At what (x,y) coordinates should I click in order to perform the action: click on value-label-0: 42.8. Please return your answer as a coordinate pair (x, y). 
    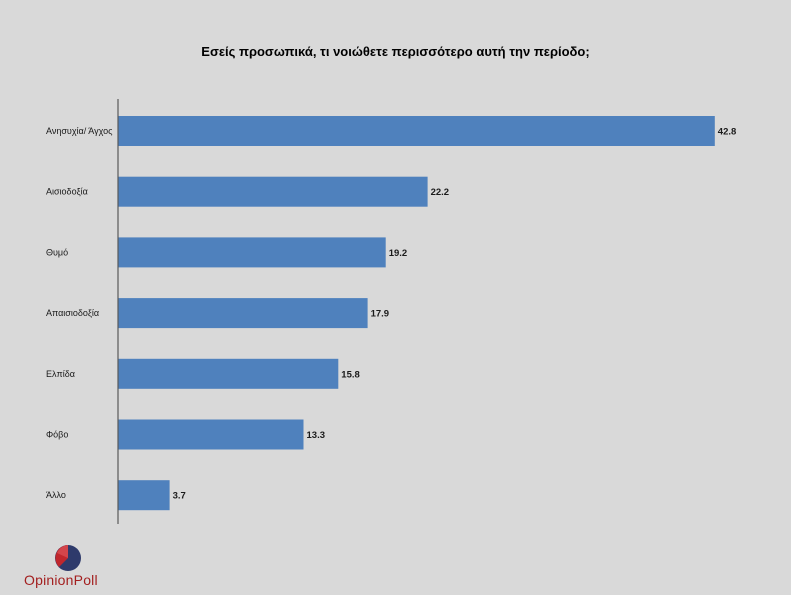
    Looking at the image, I should click on (727, 132).